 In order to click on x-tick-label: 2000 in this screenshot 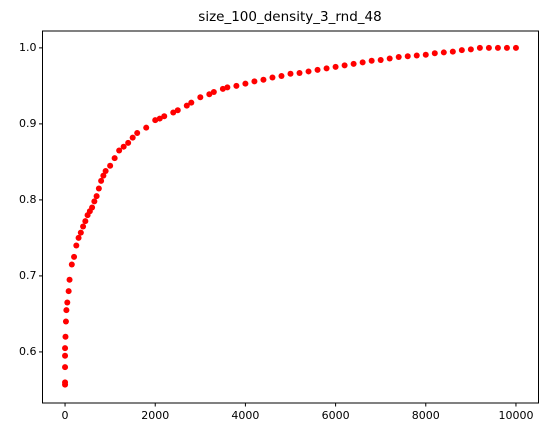, I will do `click(155, 415)`.